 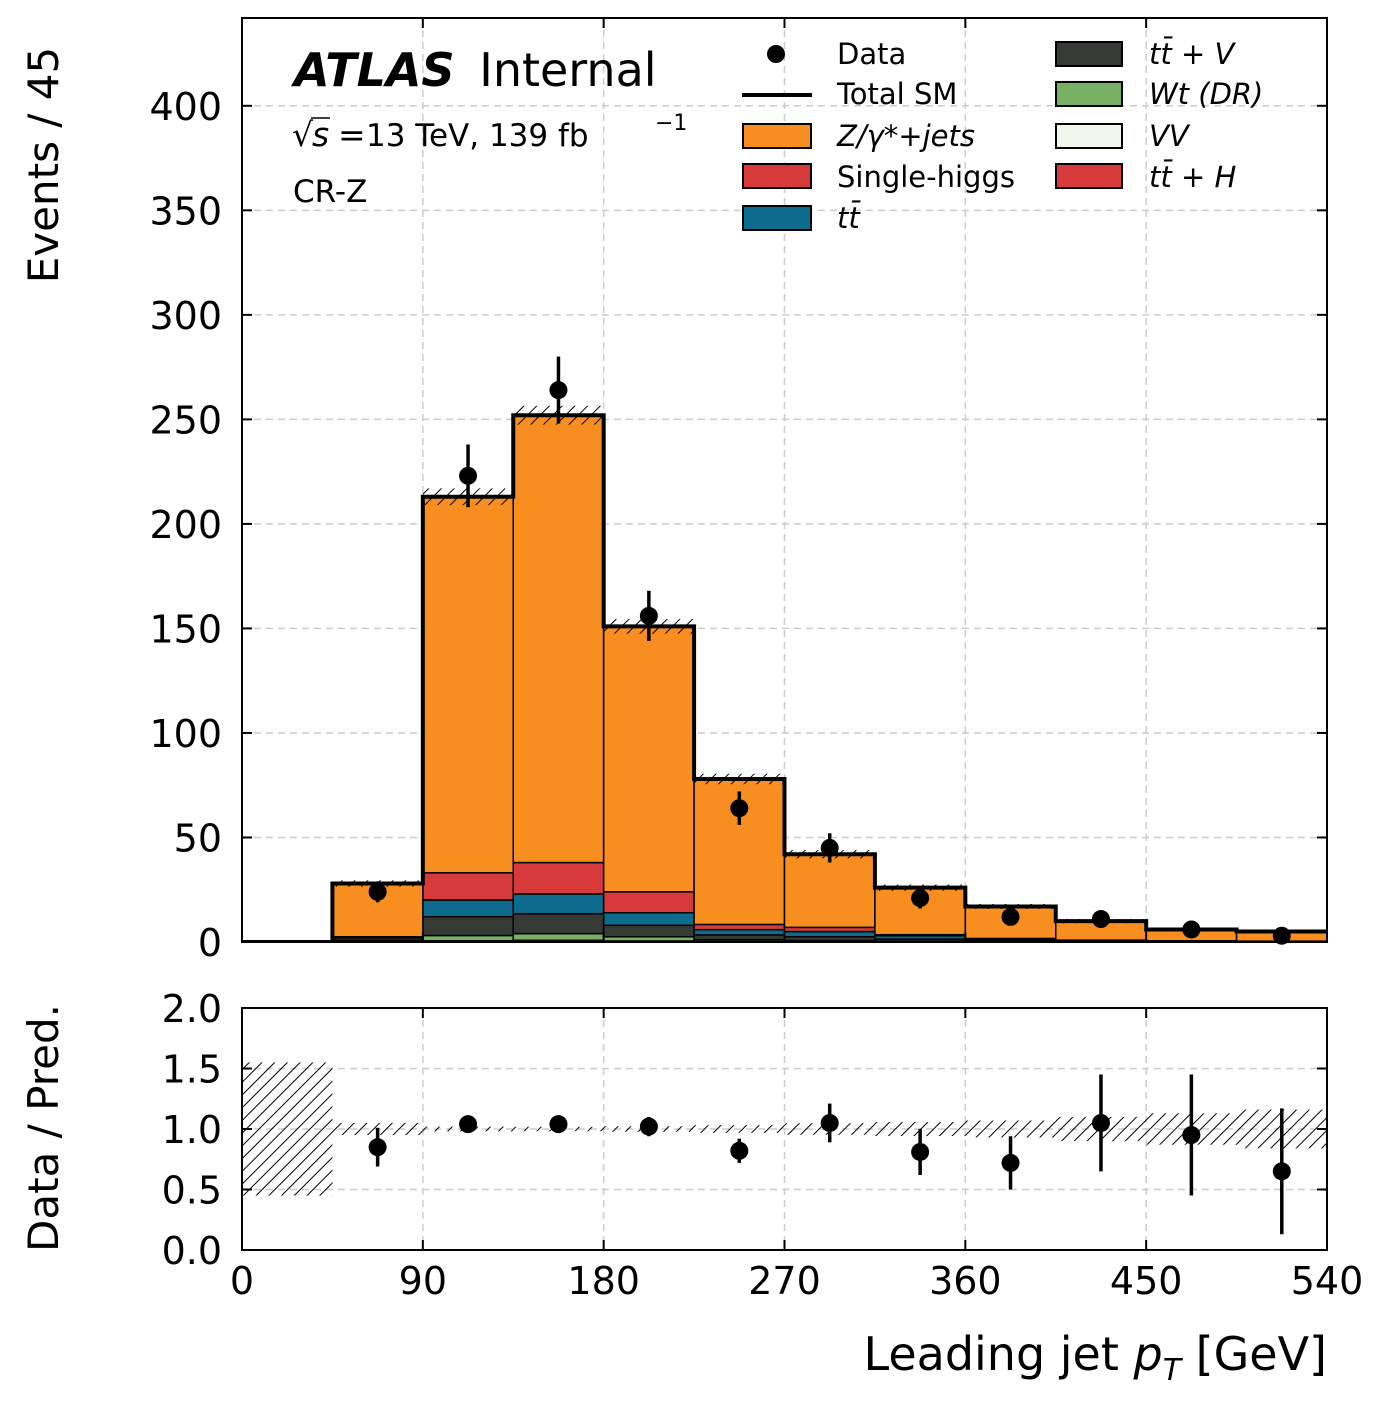 What do you see at coordinates (871, 54) in the screenshot?
I see `svg-text: Data` at bounding box center [871, 54].